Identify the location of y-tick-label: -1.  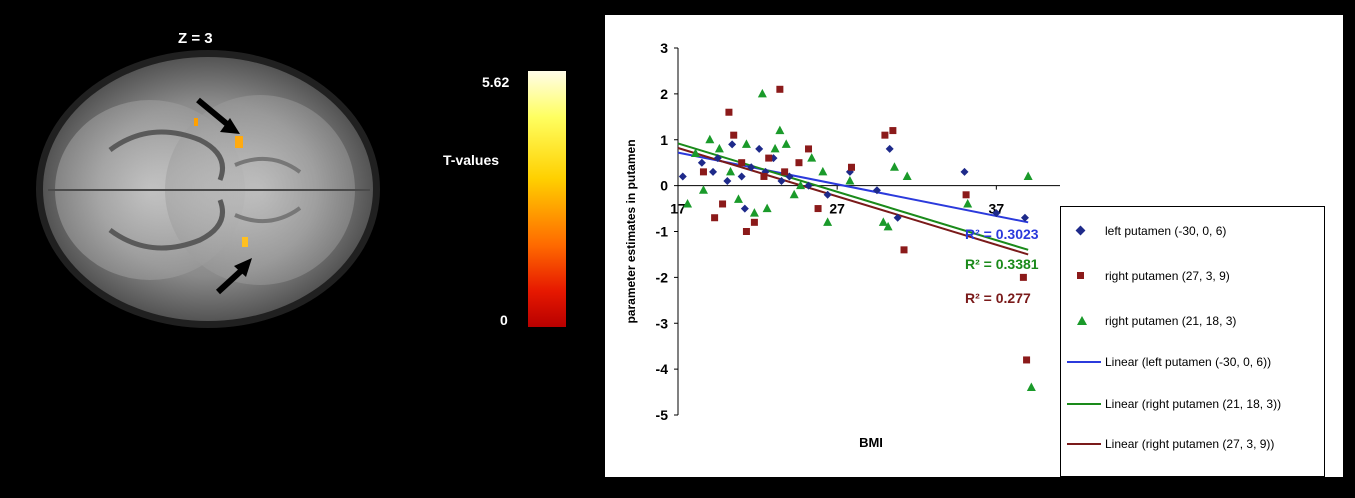
(662, 232).